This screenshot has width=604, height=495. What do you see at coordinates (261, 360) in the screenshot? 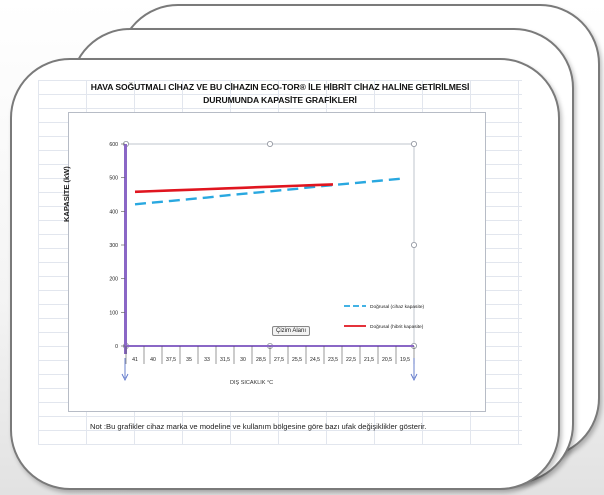
I see `x-tick-label: 28,5` at bounding box center [261, 360].